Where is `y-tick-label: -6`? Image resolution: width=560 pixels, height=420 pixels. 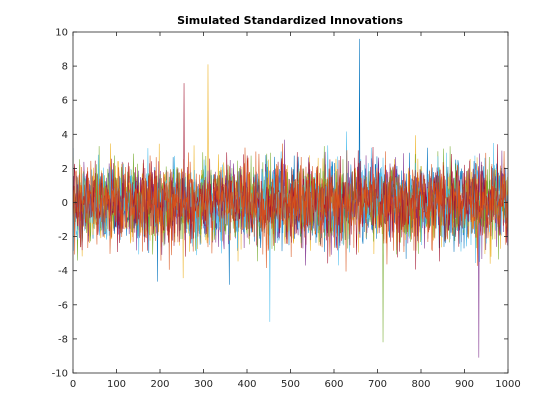
y-tick-label: -6 is located at coordinates (63, 305).